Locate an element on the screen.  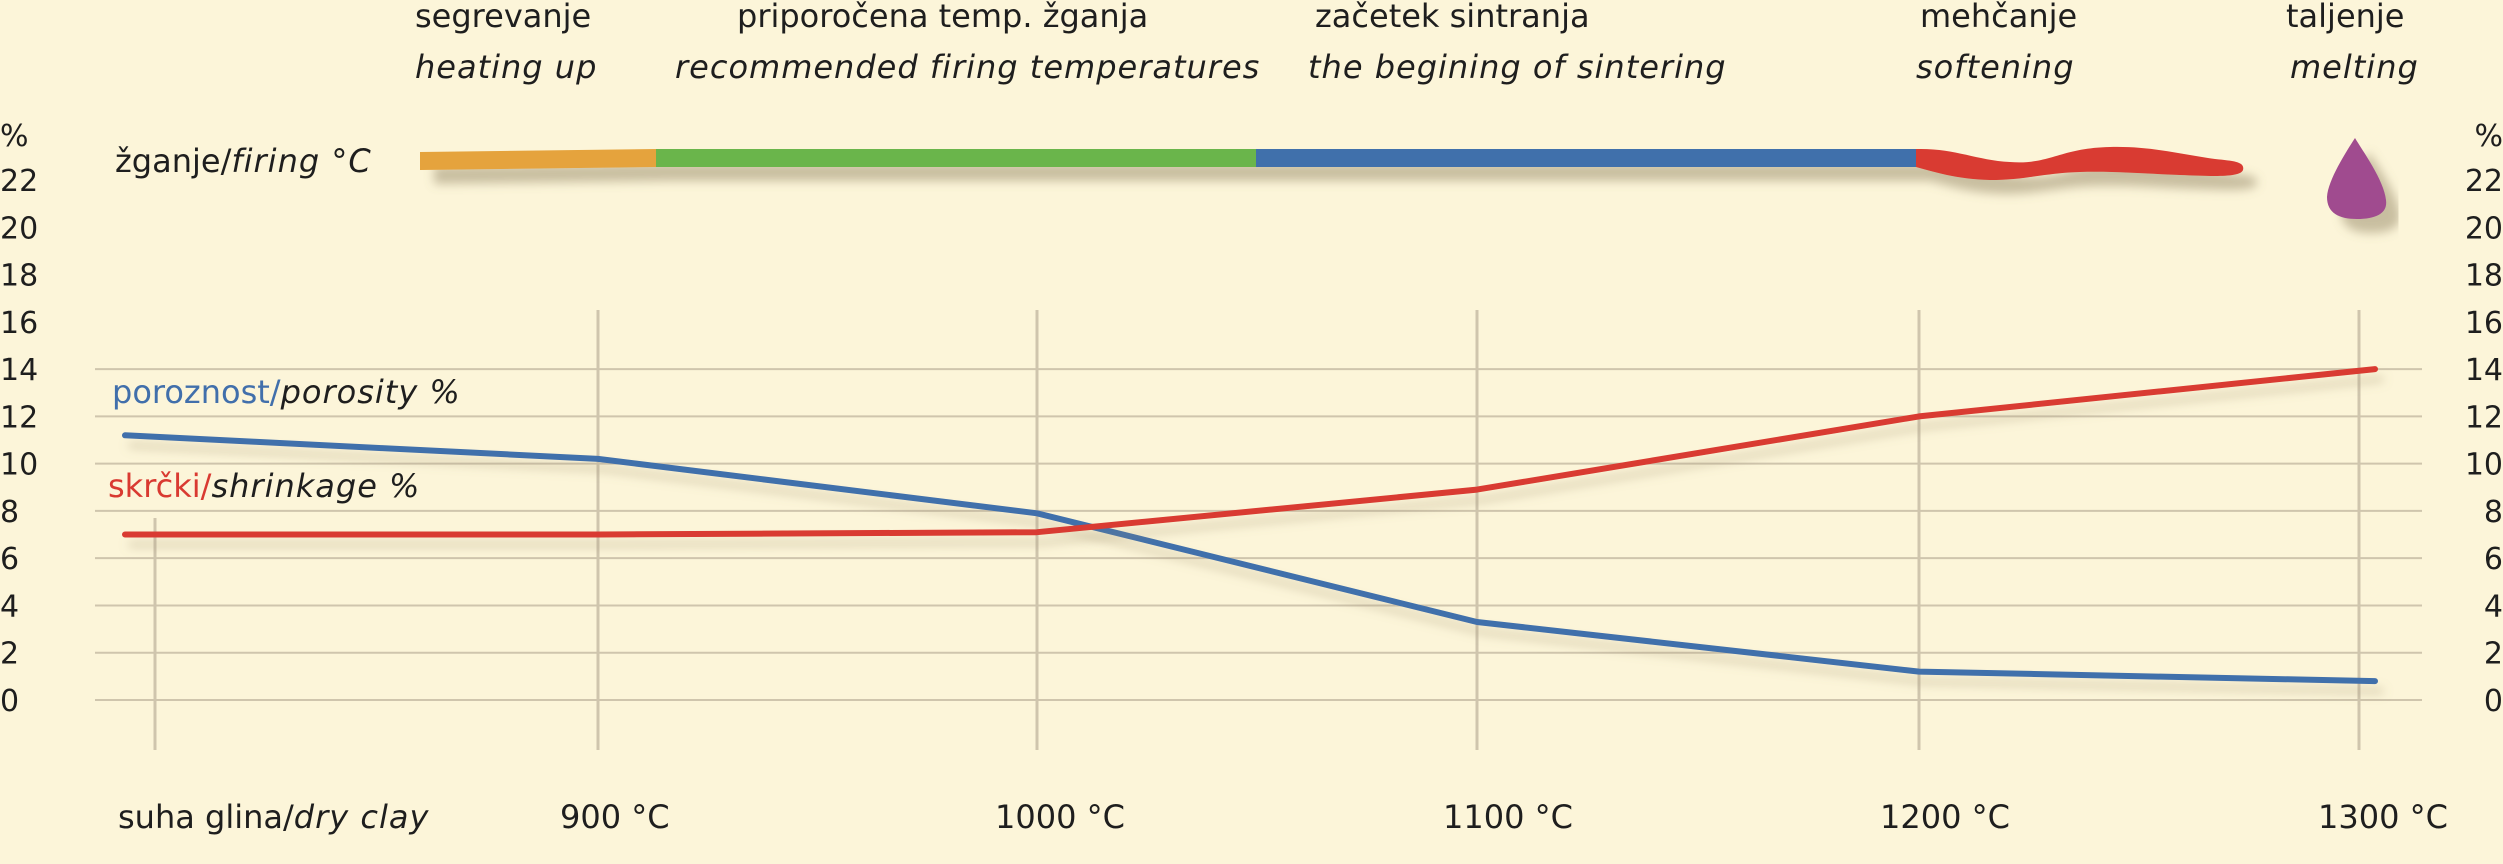
y-tick-right: 0 is located at coordinates (2493, 701).